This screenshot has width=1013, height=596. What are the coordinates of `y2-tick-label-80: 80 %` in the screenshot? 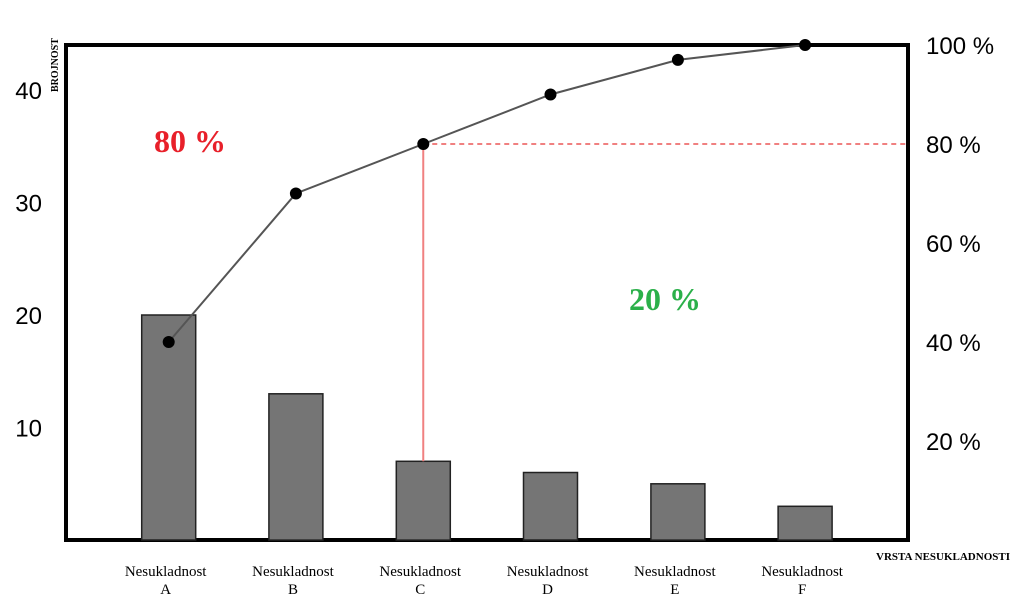 It's located at (953, 145).